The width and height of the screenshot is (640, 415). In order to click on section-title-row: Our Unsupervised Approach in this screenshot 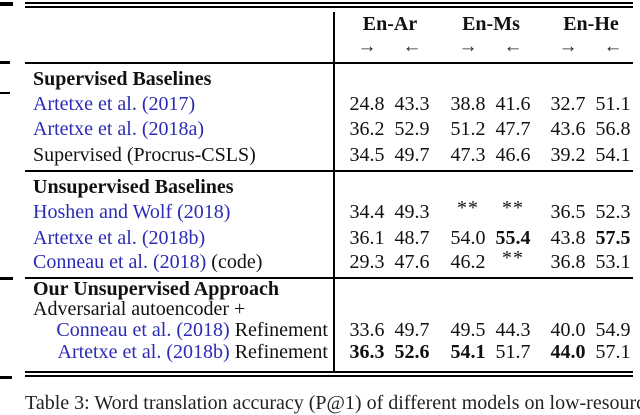, I will do `click(320, 289)`.